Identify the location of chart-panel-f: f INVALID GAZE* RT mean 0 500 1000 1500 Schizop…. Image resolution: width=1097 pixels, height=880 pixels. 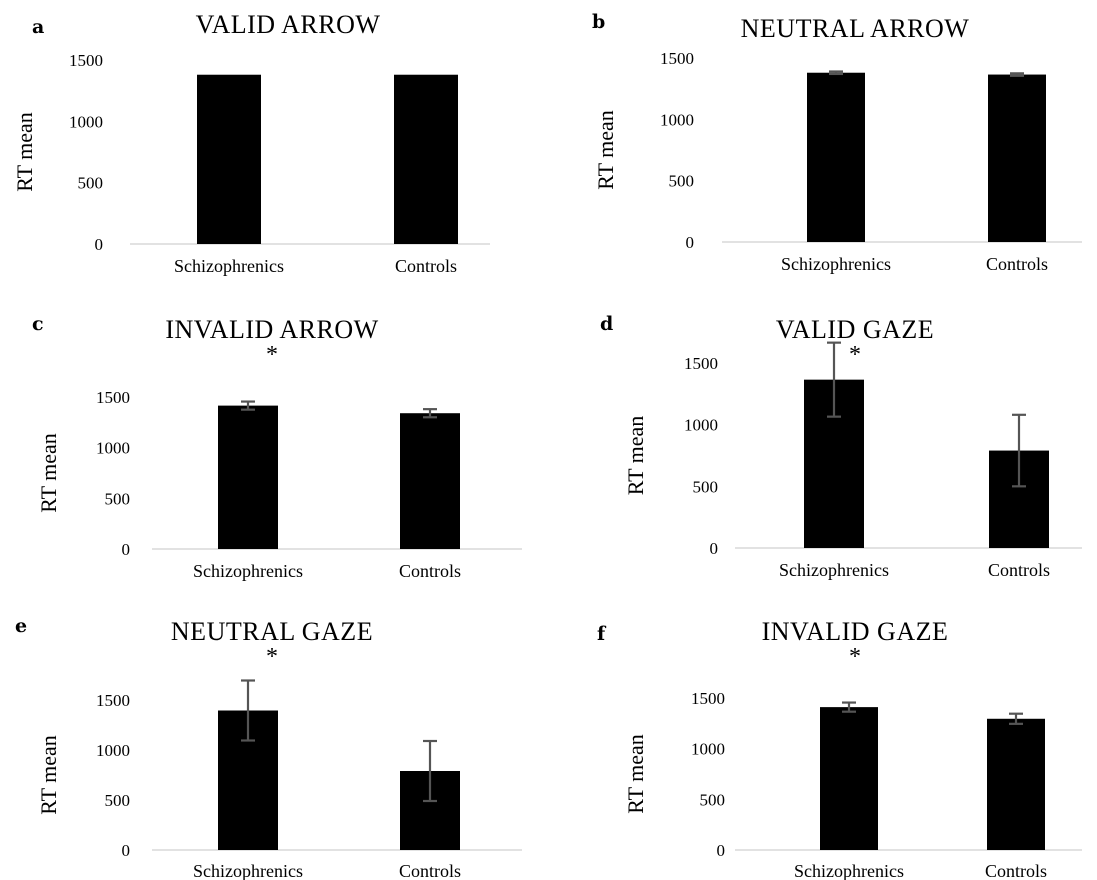
(839, 748).